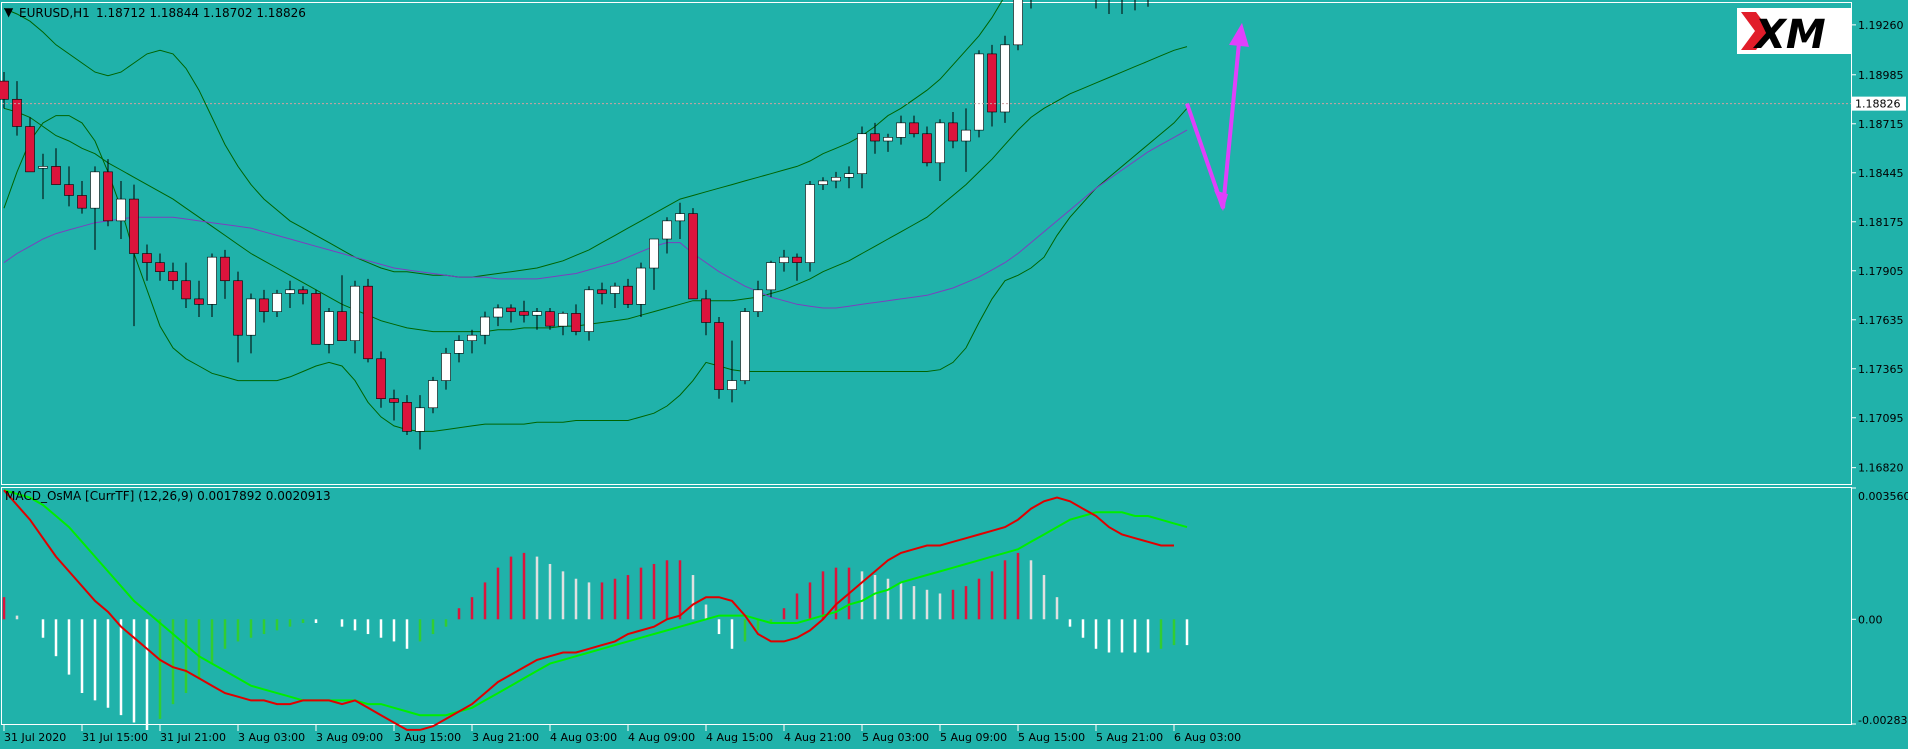  I want to click on chart-menu-triangle-icon: ▼, so click(9, 12).